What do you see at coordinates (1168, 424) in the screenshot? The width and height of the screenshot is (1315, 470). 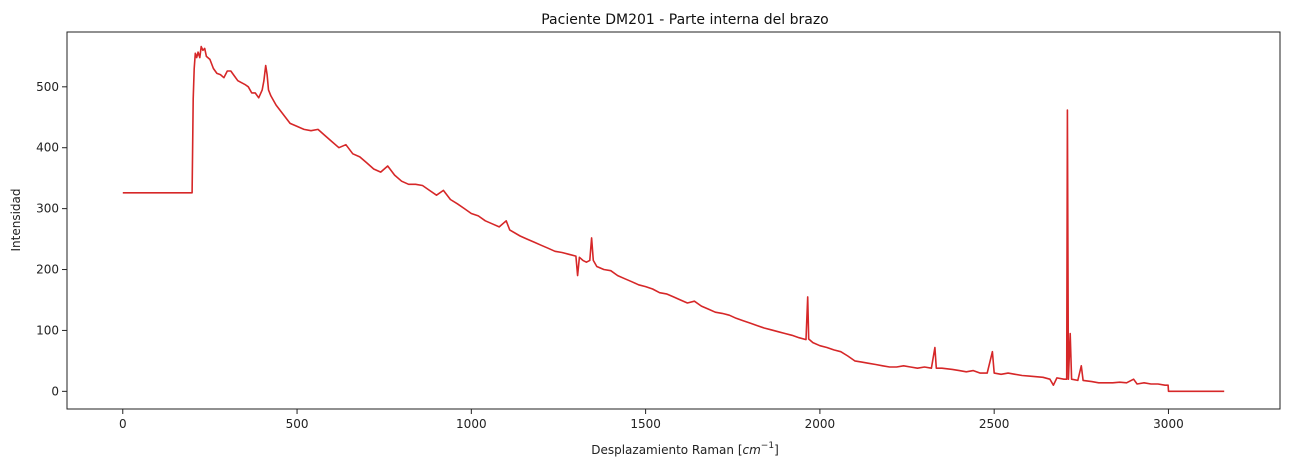 I see `x-tick-label: 3000` at bounding box center [1168, 424].